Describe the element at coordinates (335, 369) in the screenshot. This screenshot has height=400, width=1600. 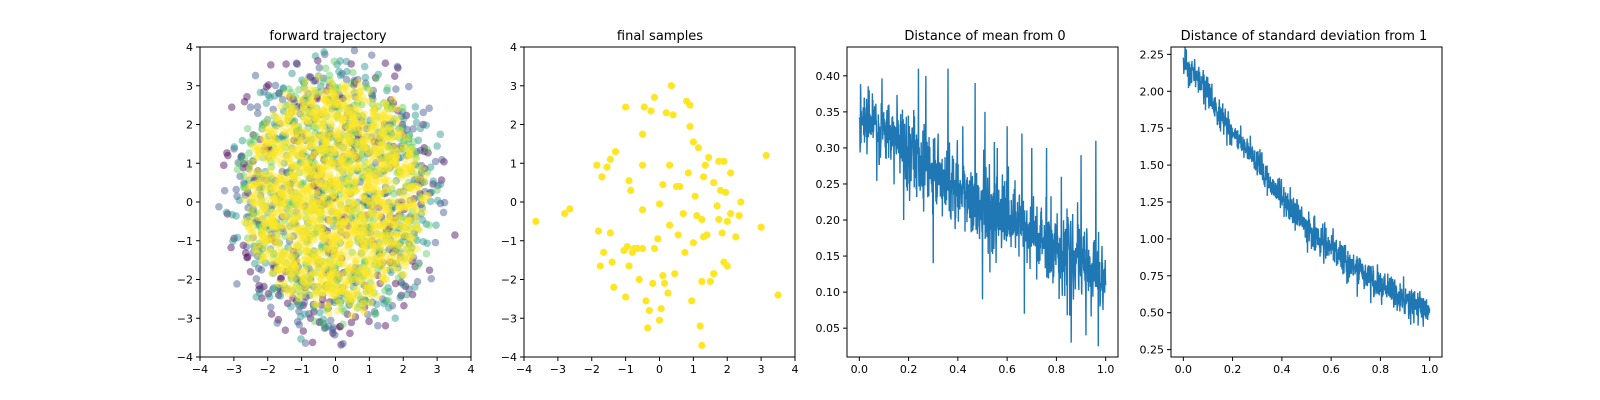
I see `x-tick-label: 0` at that location.